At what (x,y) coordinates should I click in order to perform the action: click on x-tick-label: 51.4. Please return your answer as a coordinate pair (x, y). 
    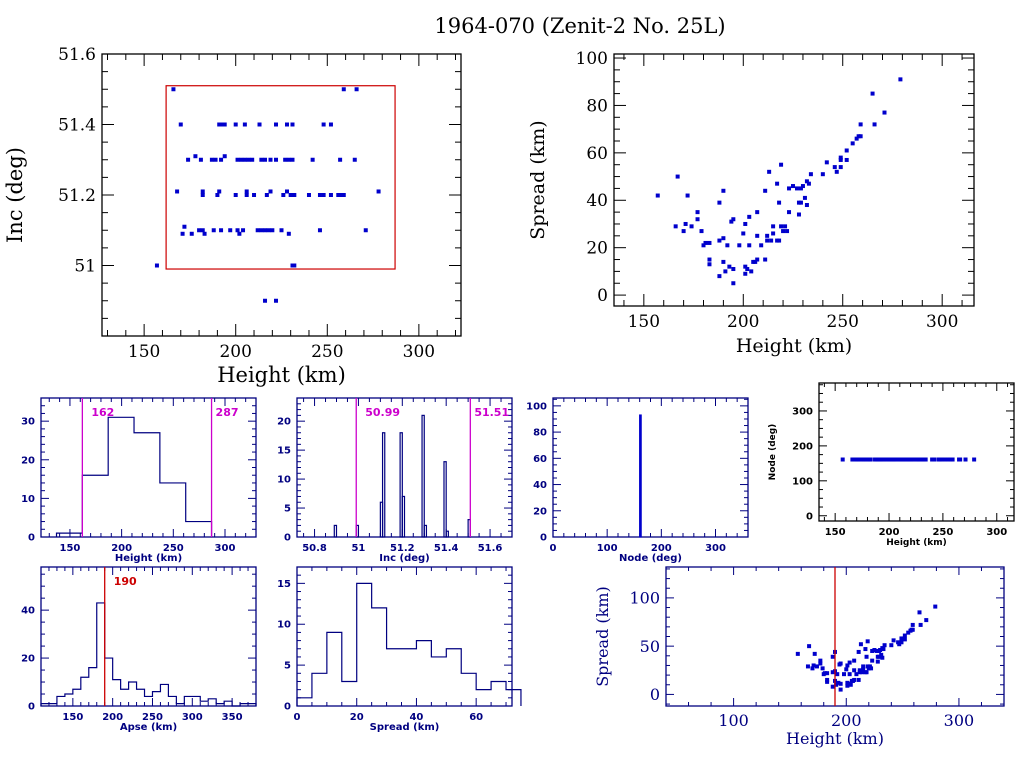
    Looking at the image, I should click on (446, 548).